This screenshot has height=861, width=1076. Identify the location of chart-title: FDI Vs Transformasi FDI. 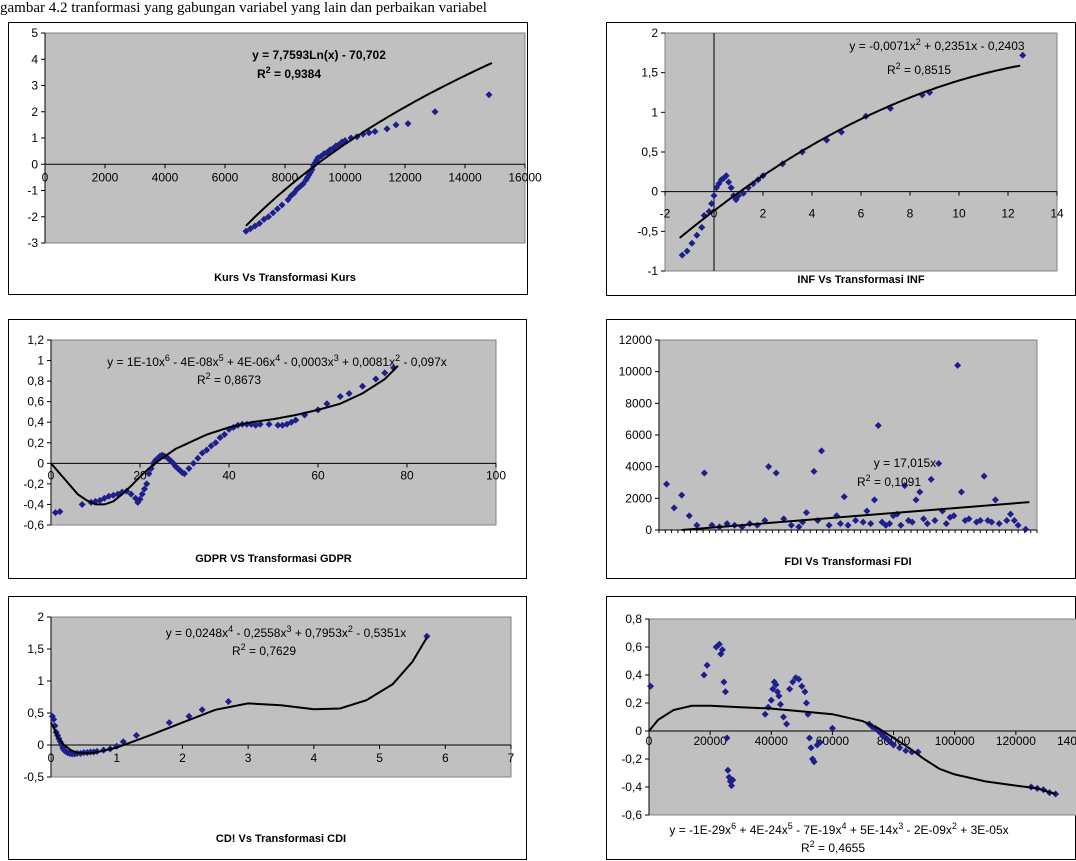
(847, 562).